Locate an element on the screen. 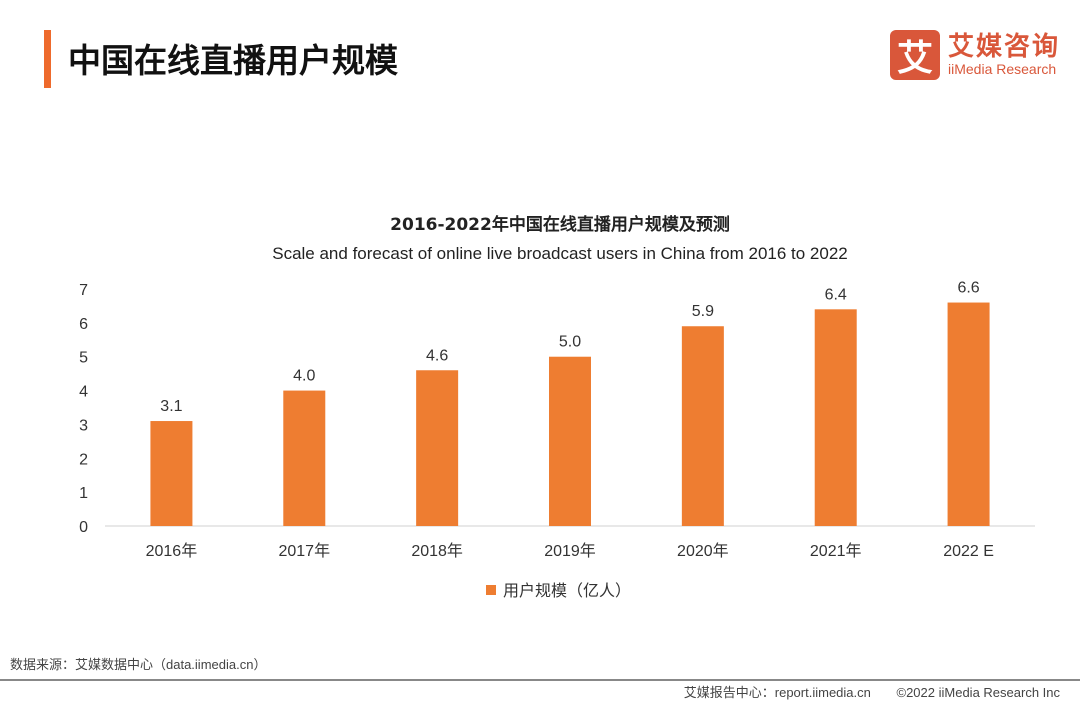  data-label: 5.9 is located at coordinates (703, 311).